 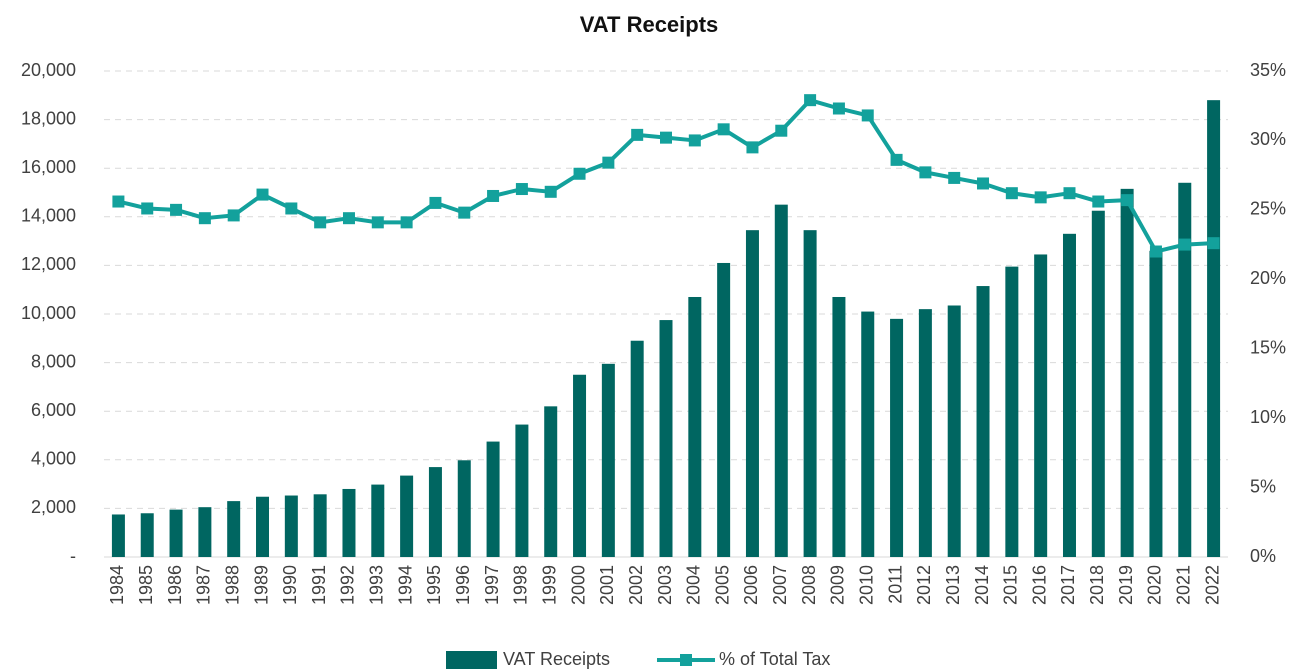 I want to click on y-tick-label: 16,000, so click(x=48, y=167).